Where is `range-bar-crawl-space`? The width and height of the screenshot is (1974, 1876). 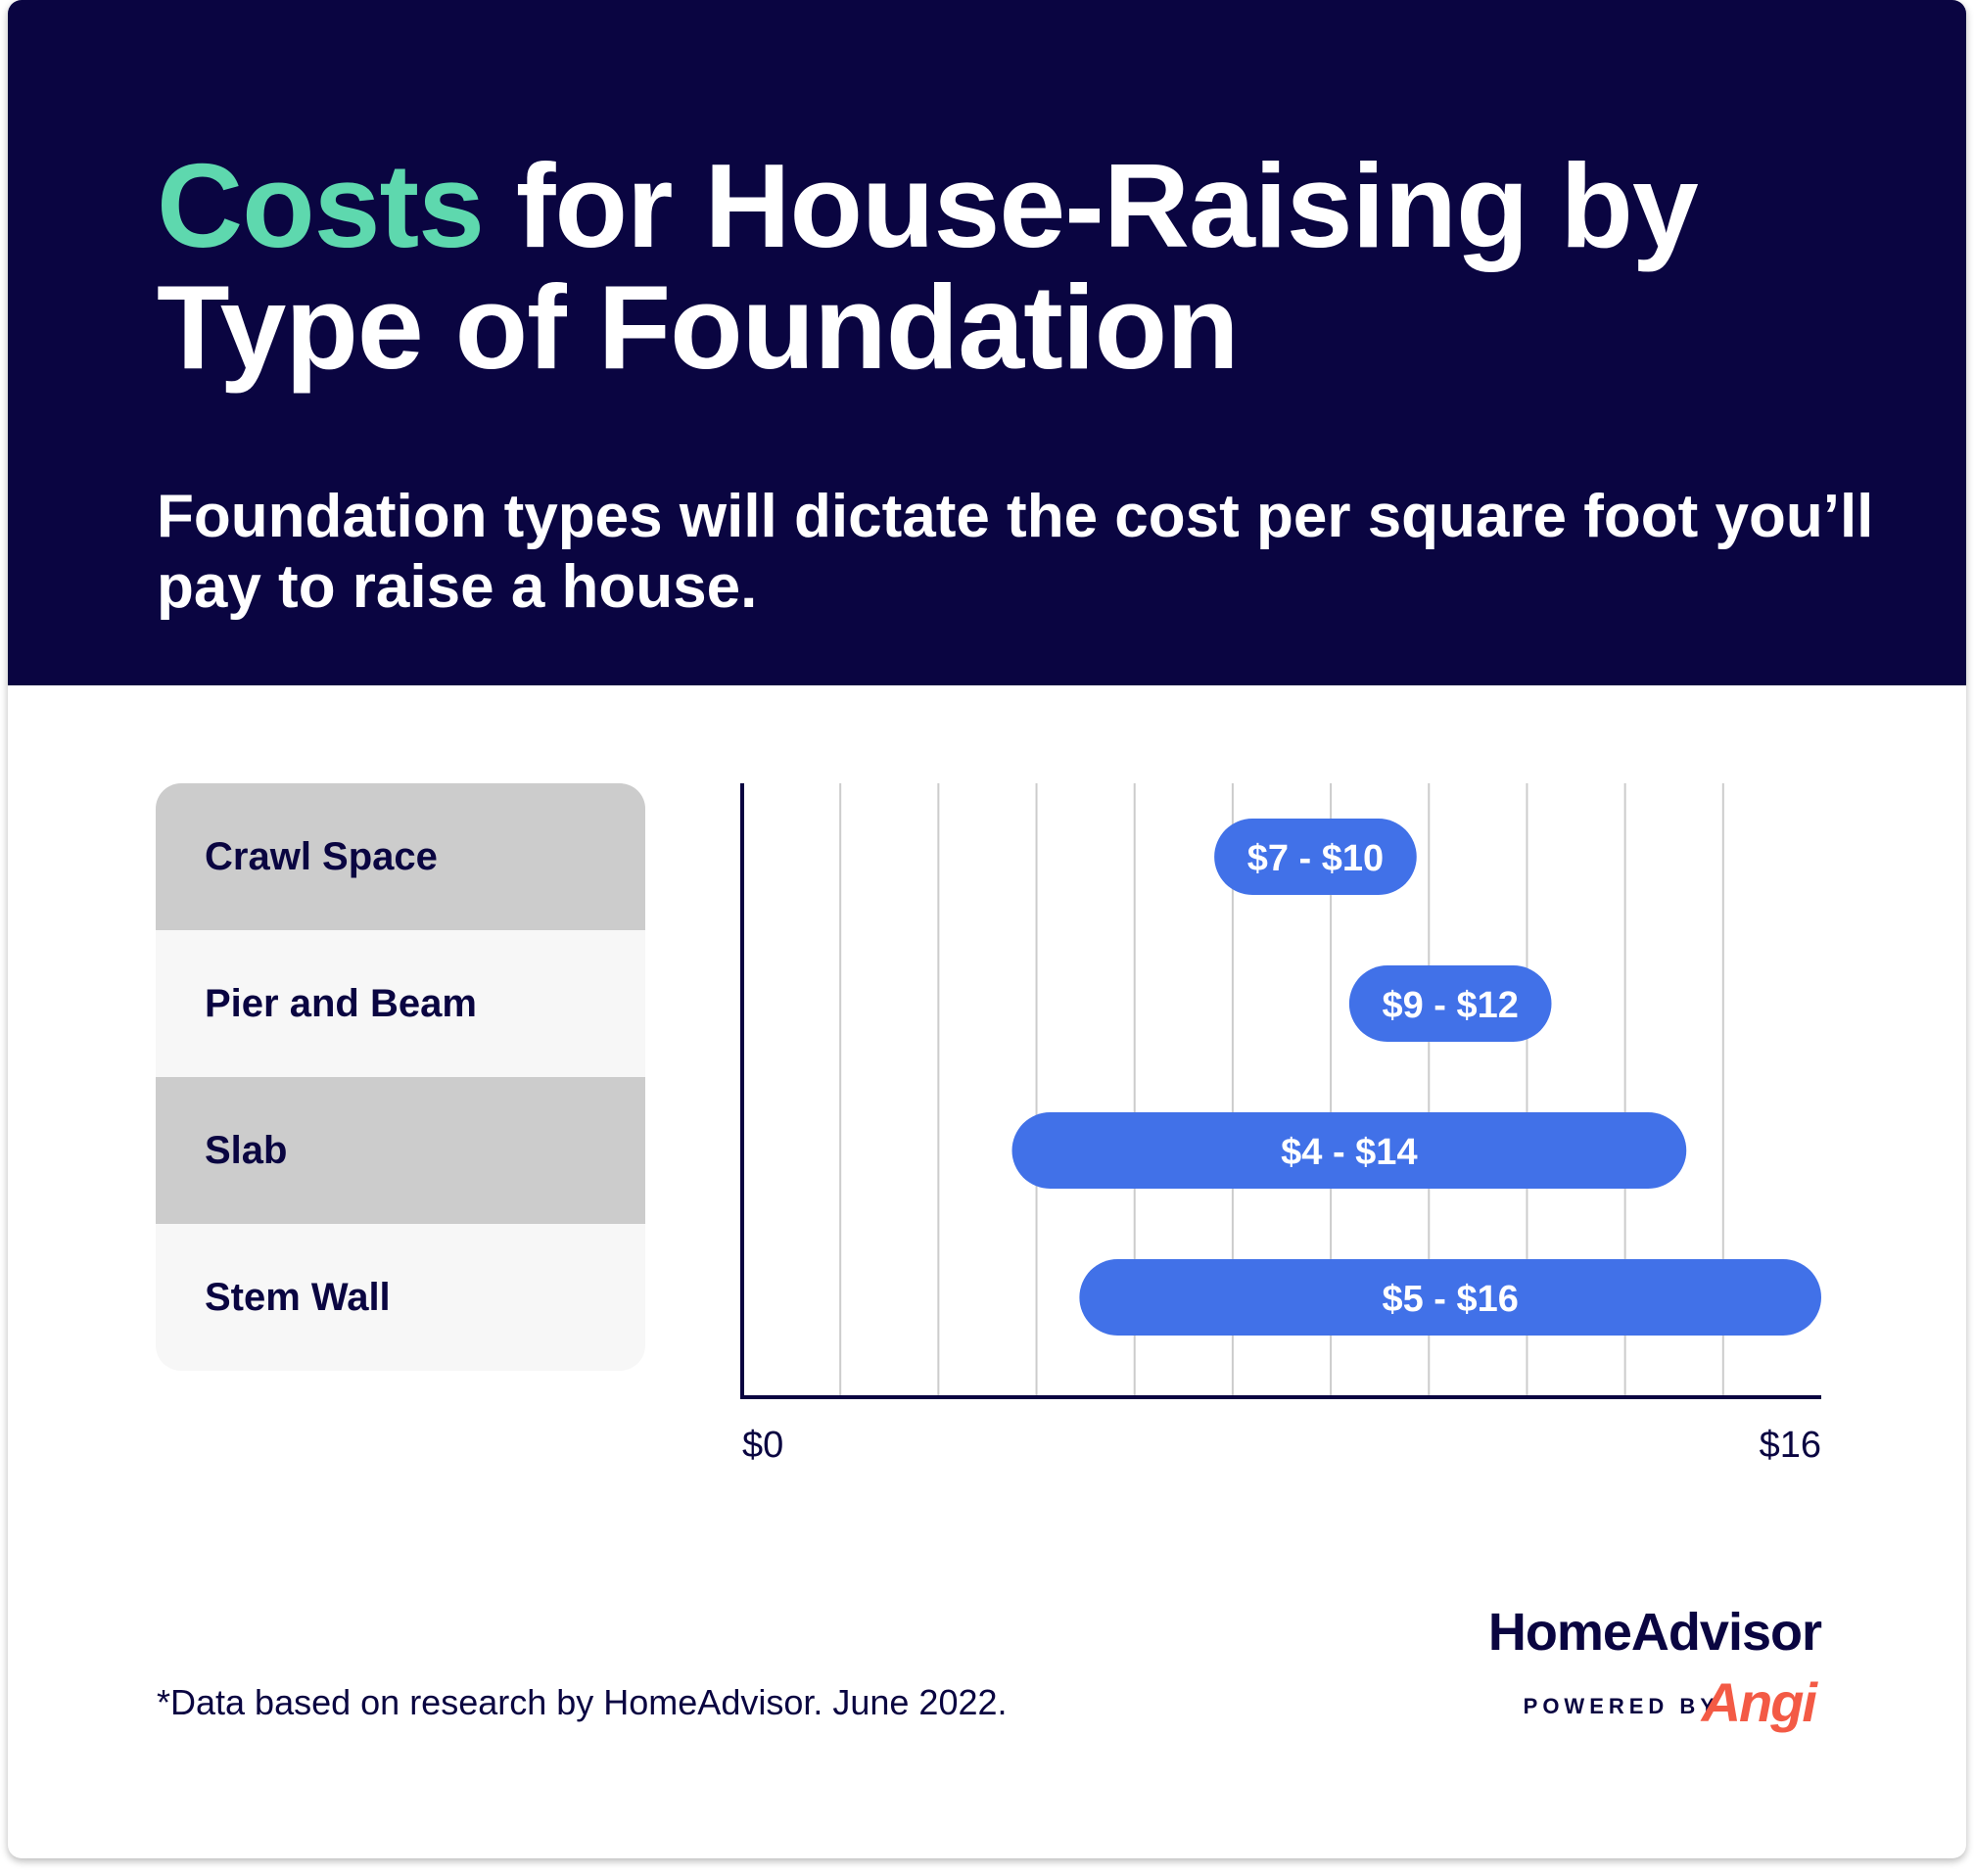 range-bar-crawl-space is located at coordinates (1315, 857).